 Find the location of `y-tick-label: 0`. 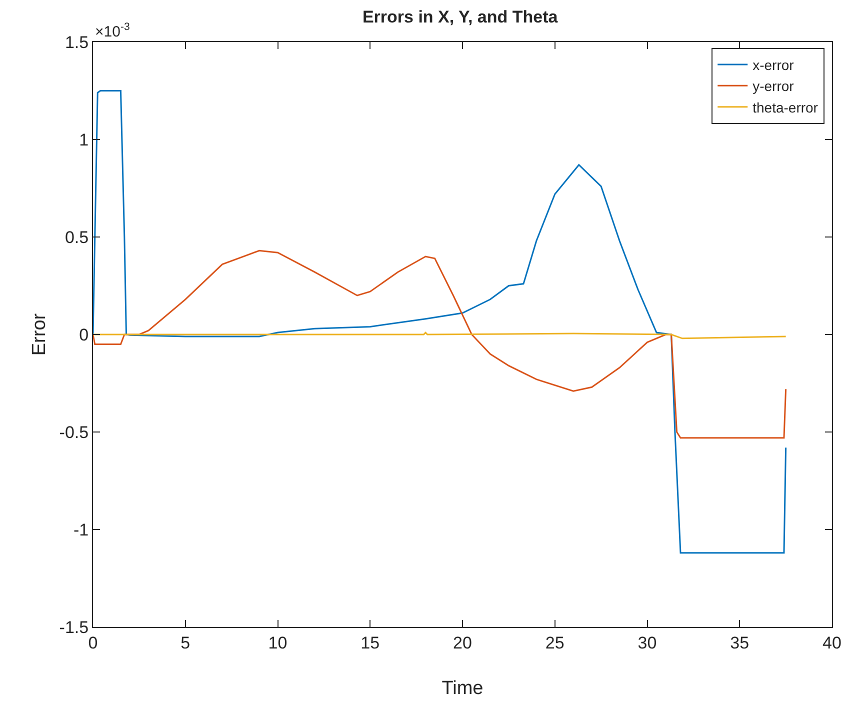

y-tick-label: 0 is located at coordinates (84, 334).